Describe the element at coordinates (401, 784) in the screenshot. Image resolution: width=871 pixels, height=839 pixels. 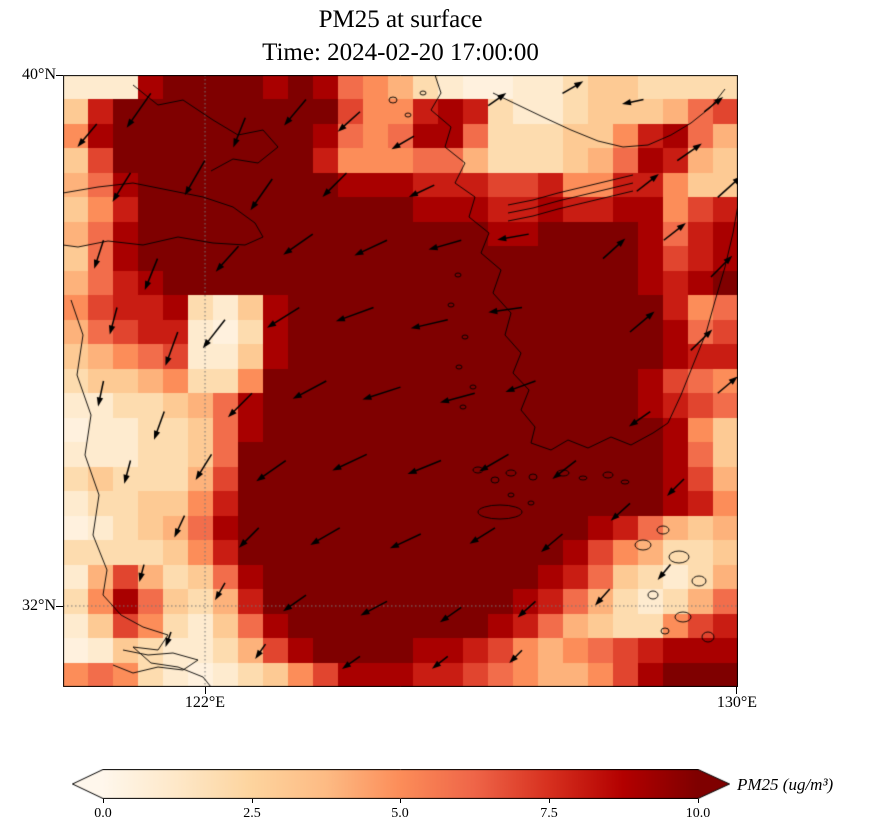
I see `colorbar-canvas` at that location.